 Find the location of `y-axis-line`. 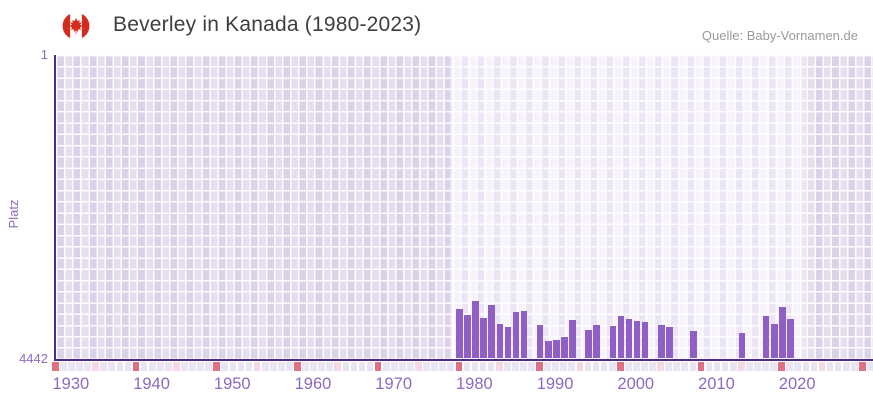

y-axis-line is located at coordinates (55, 208).